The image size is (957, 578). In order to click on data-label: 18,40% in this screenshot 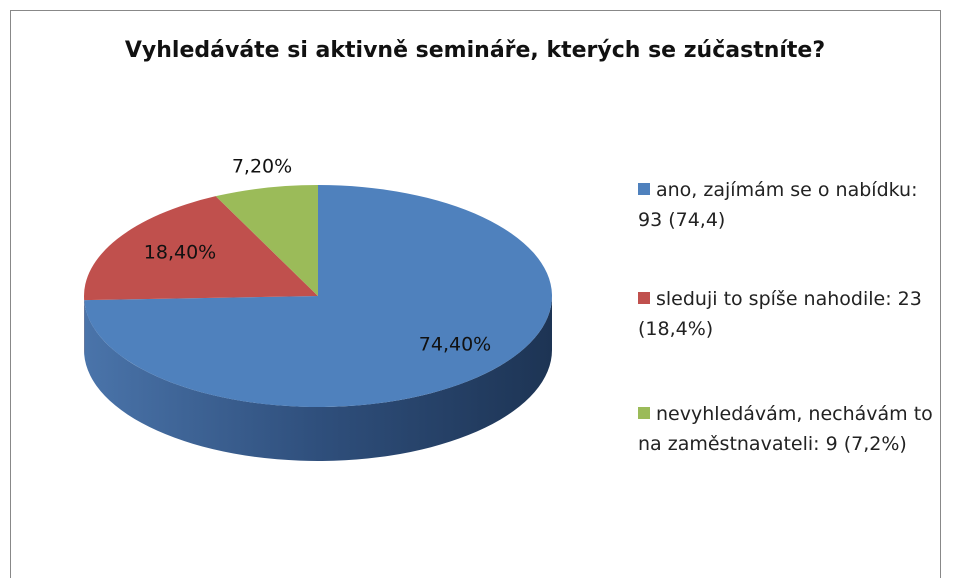, I will do `click(180, 253)`.